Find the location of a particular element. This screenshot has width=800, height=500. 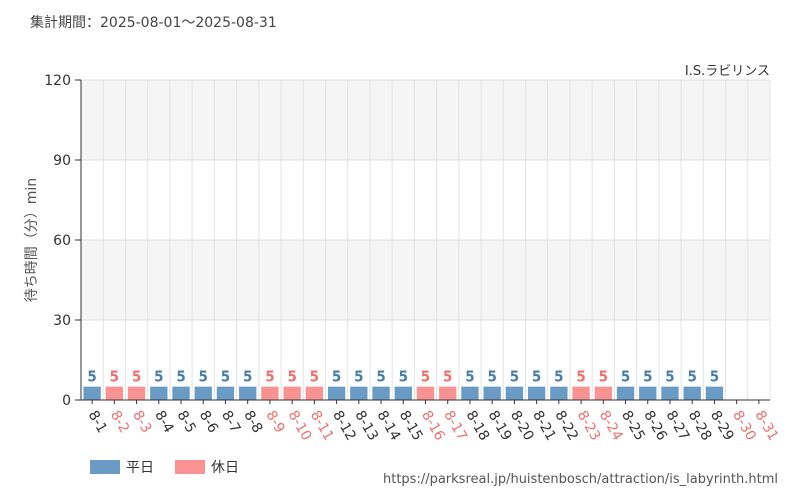

legend-holiday-label: 休日 is located at coordinates (225, 468).